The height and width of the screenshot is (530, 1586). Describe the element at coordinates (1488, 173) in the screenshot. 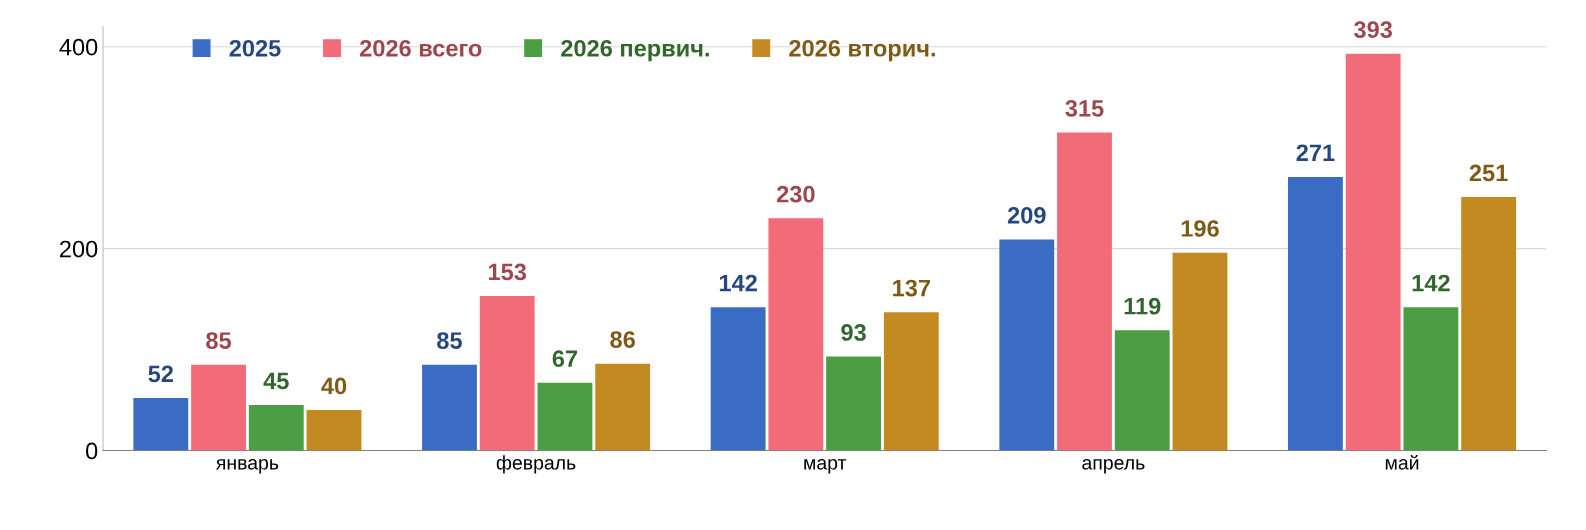

I see `data-label: 251` at that location.